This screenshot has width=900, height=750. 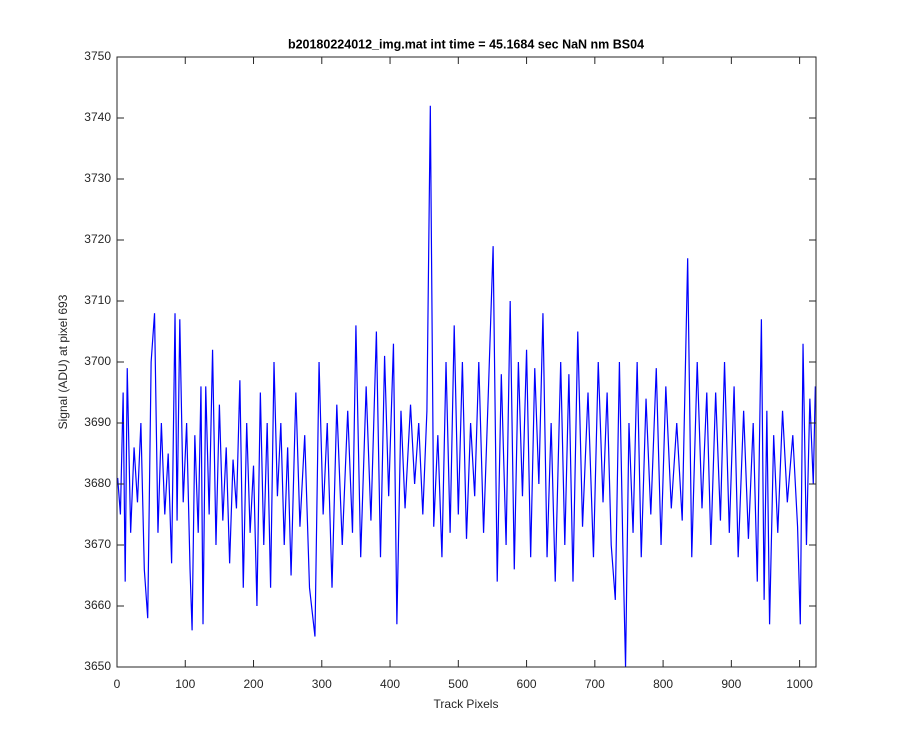 What do you see at coordinates (390, 684) in the screenshot?
I see `x-tick-label: 400` at bounding box center [390, 684].